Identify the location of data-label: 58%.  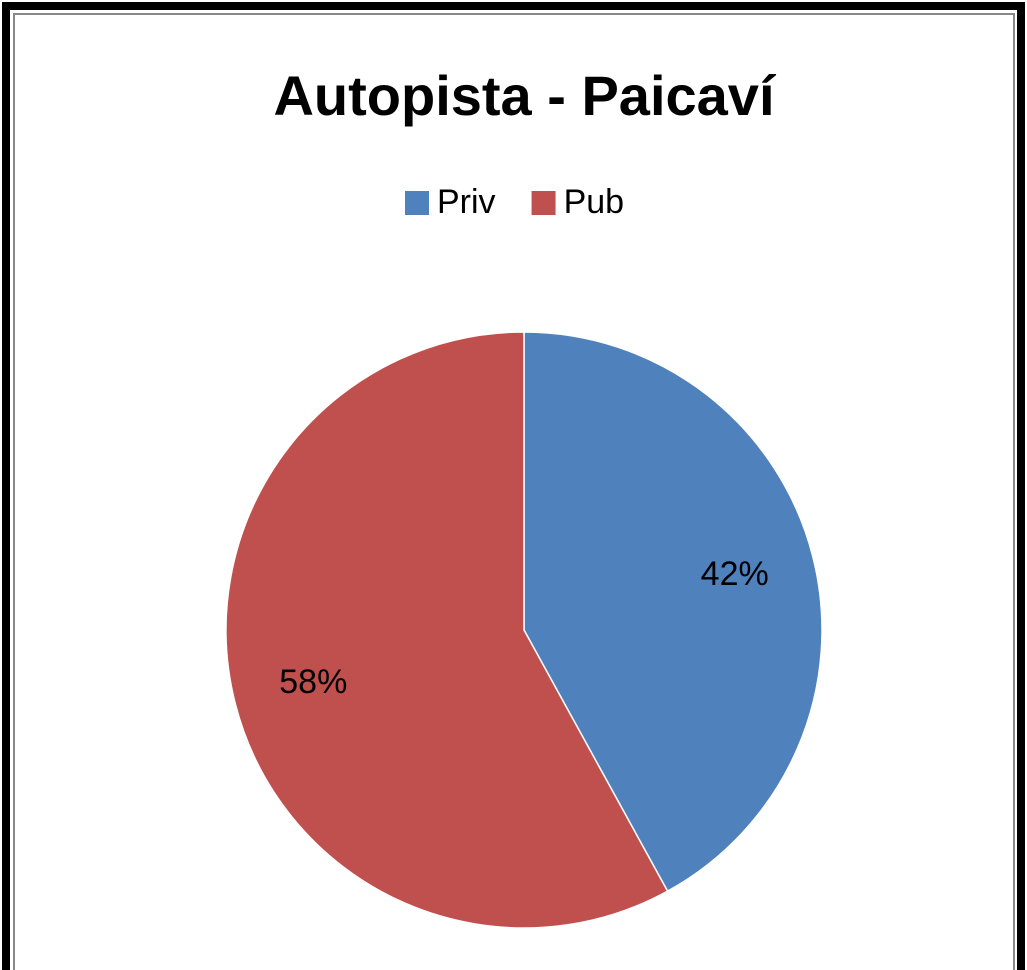
(313, 682).